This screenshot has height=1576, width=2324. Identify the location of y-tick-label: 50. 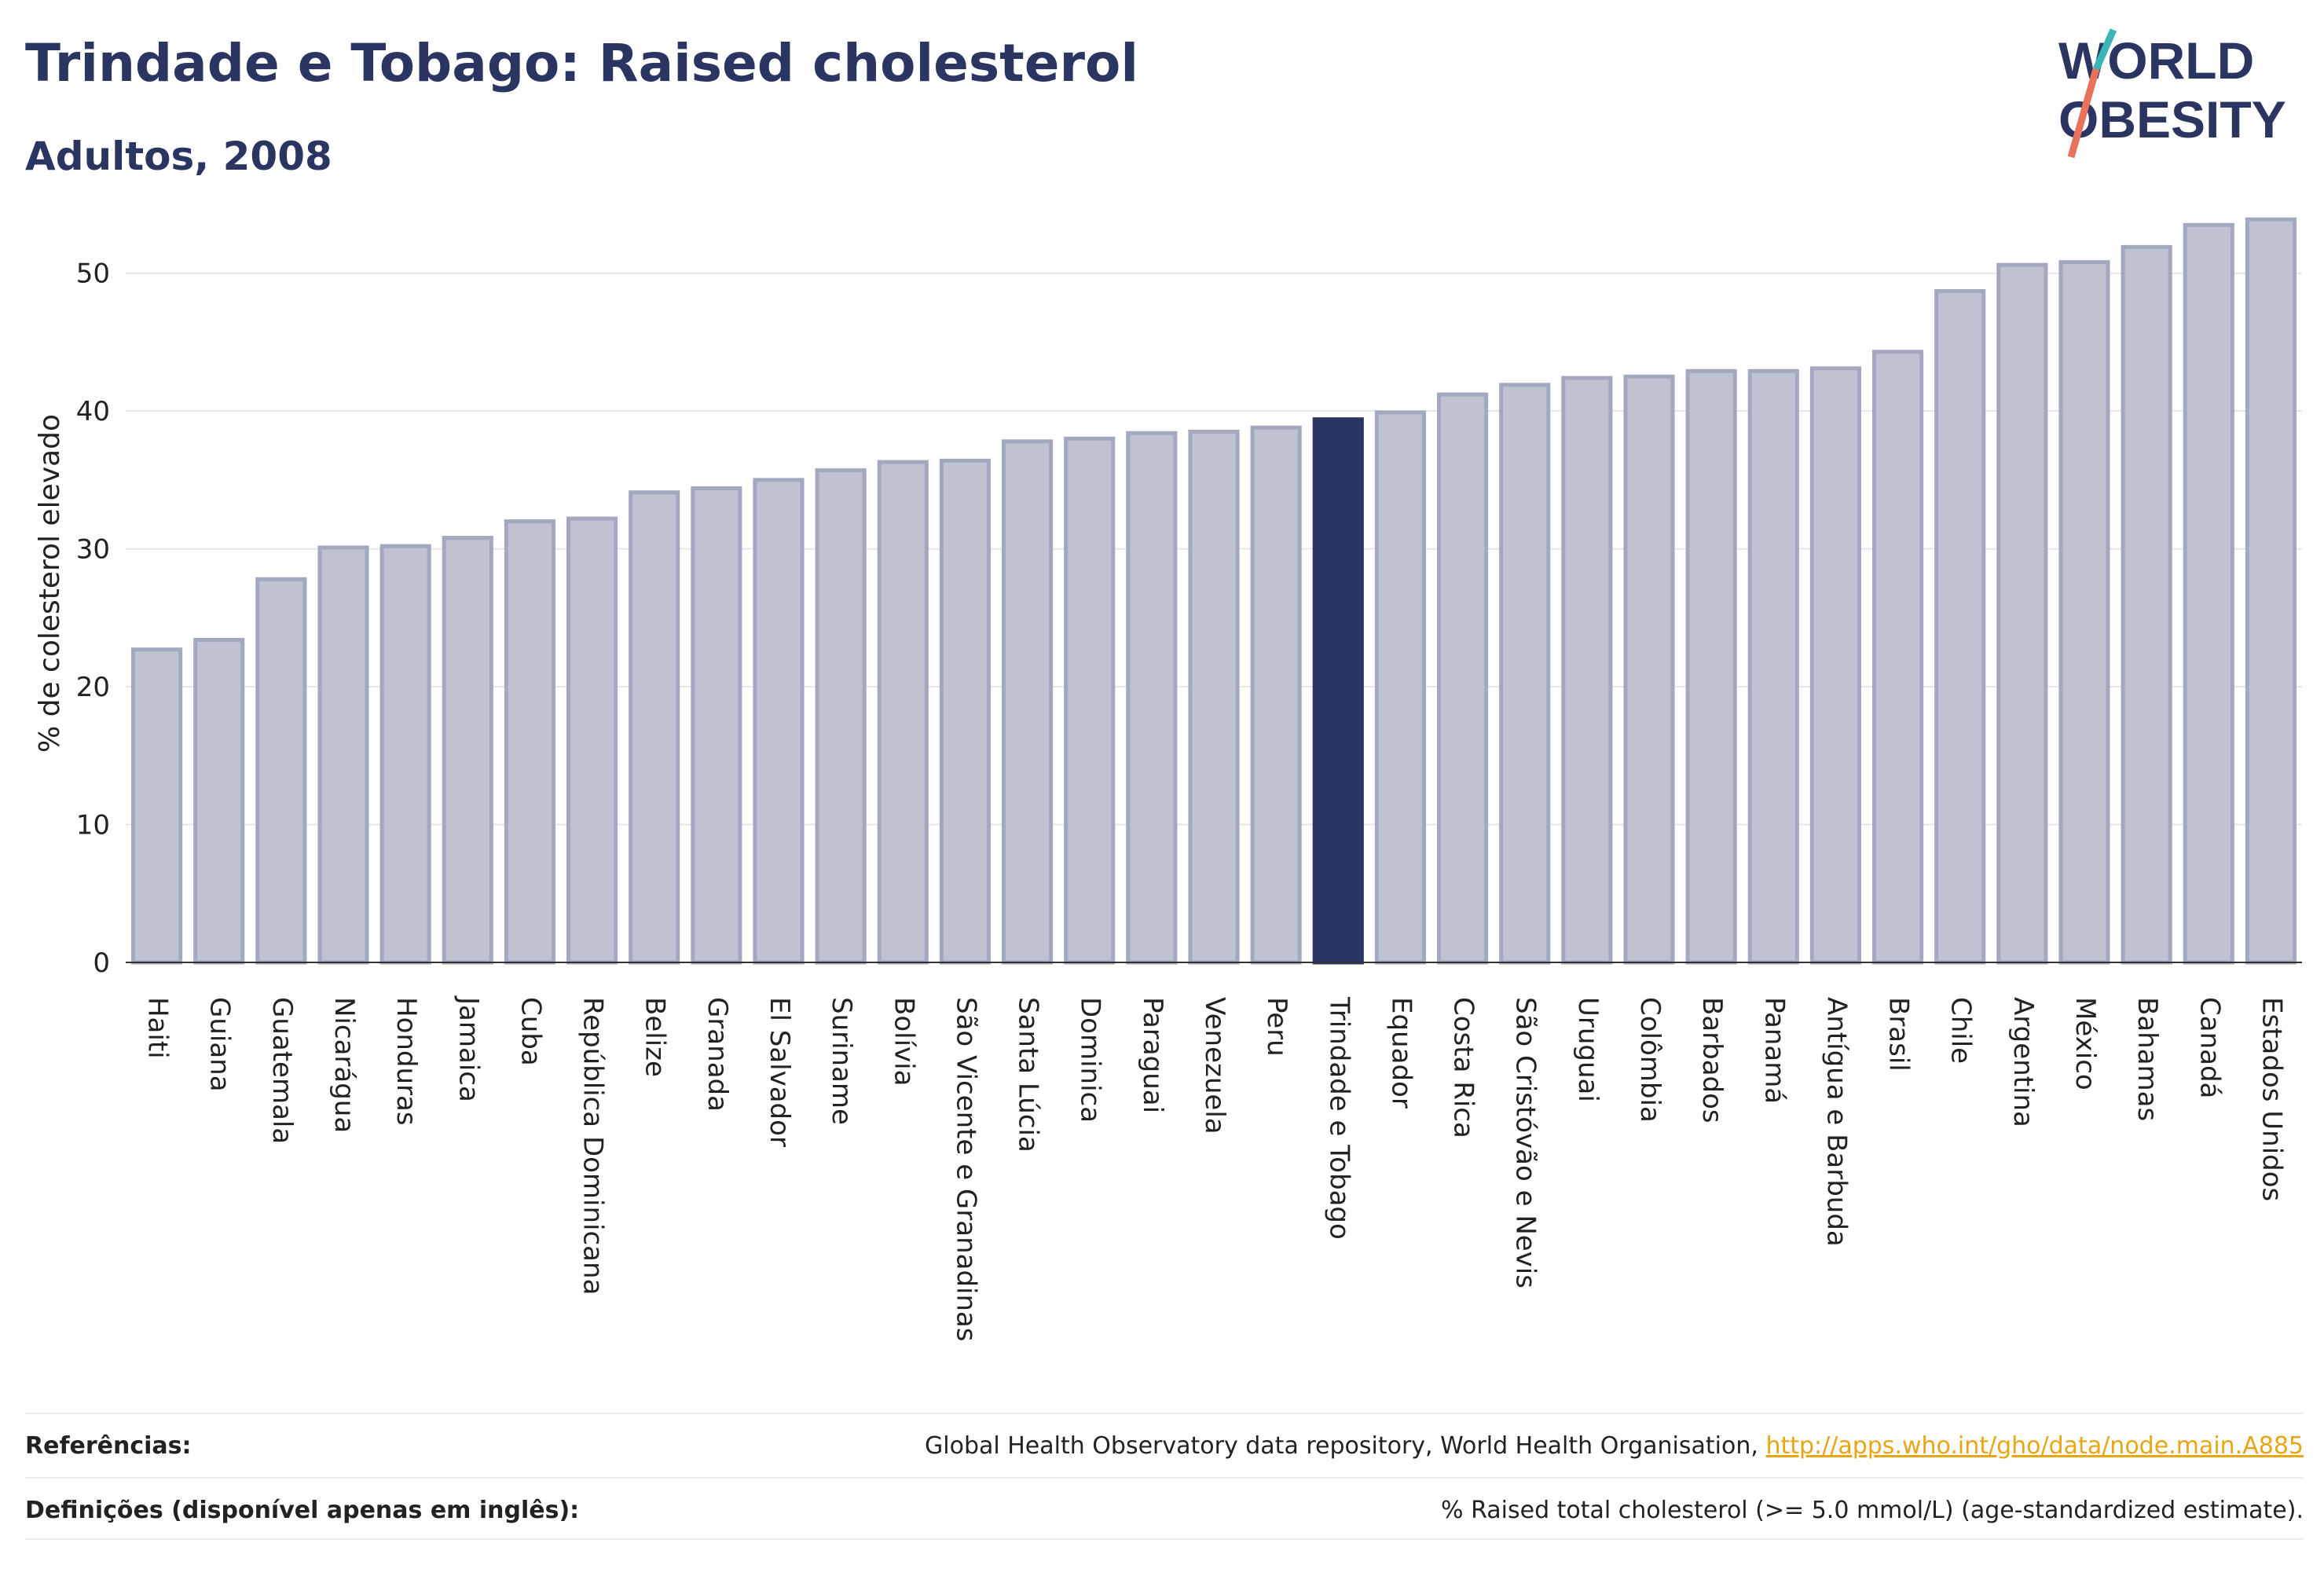
(93, 274).